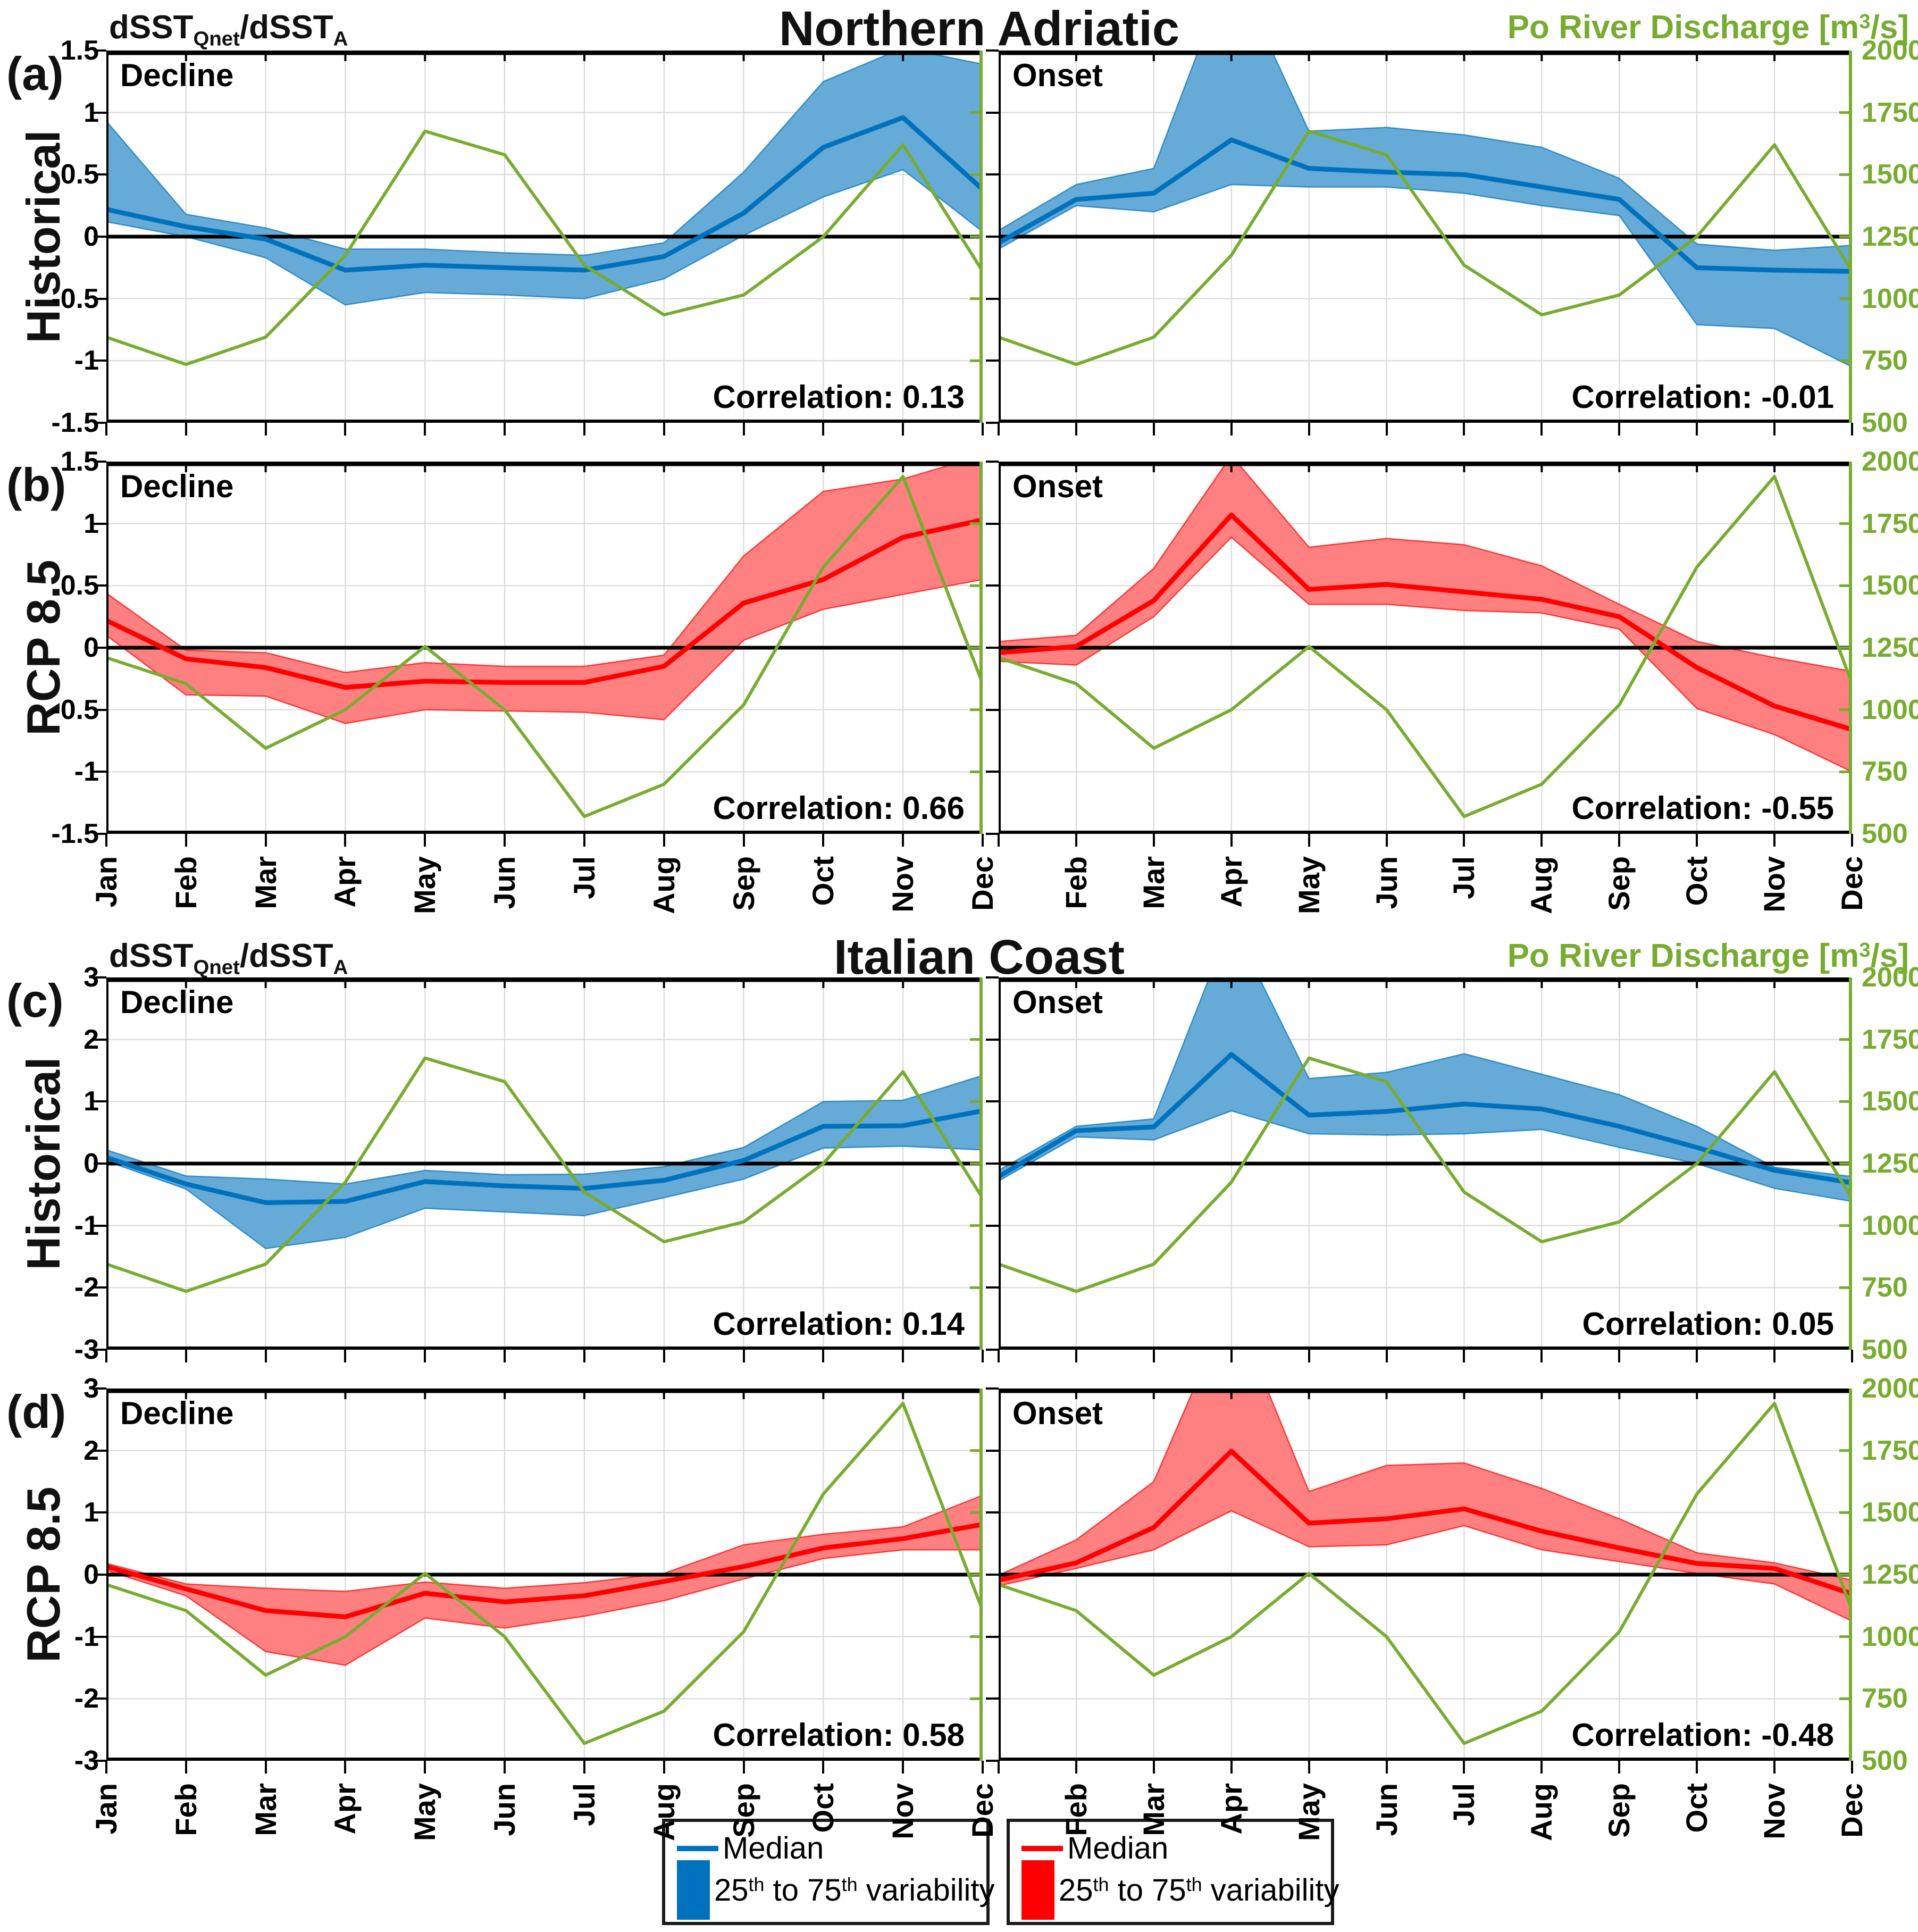 This screenshot has height=1932, width=1918. Describe the element at coordinates (1076, 1890) in the screenshot. I see `label-part: 25` at that location.